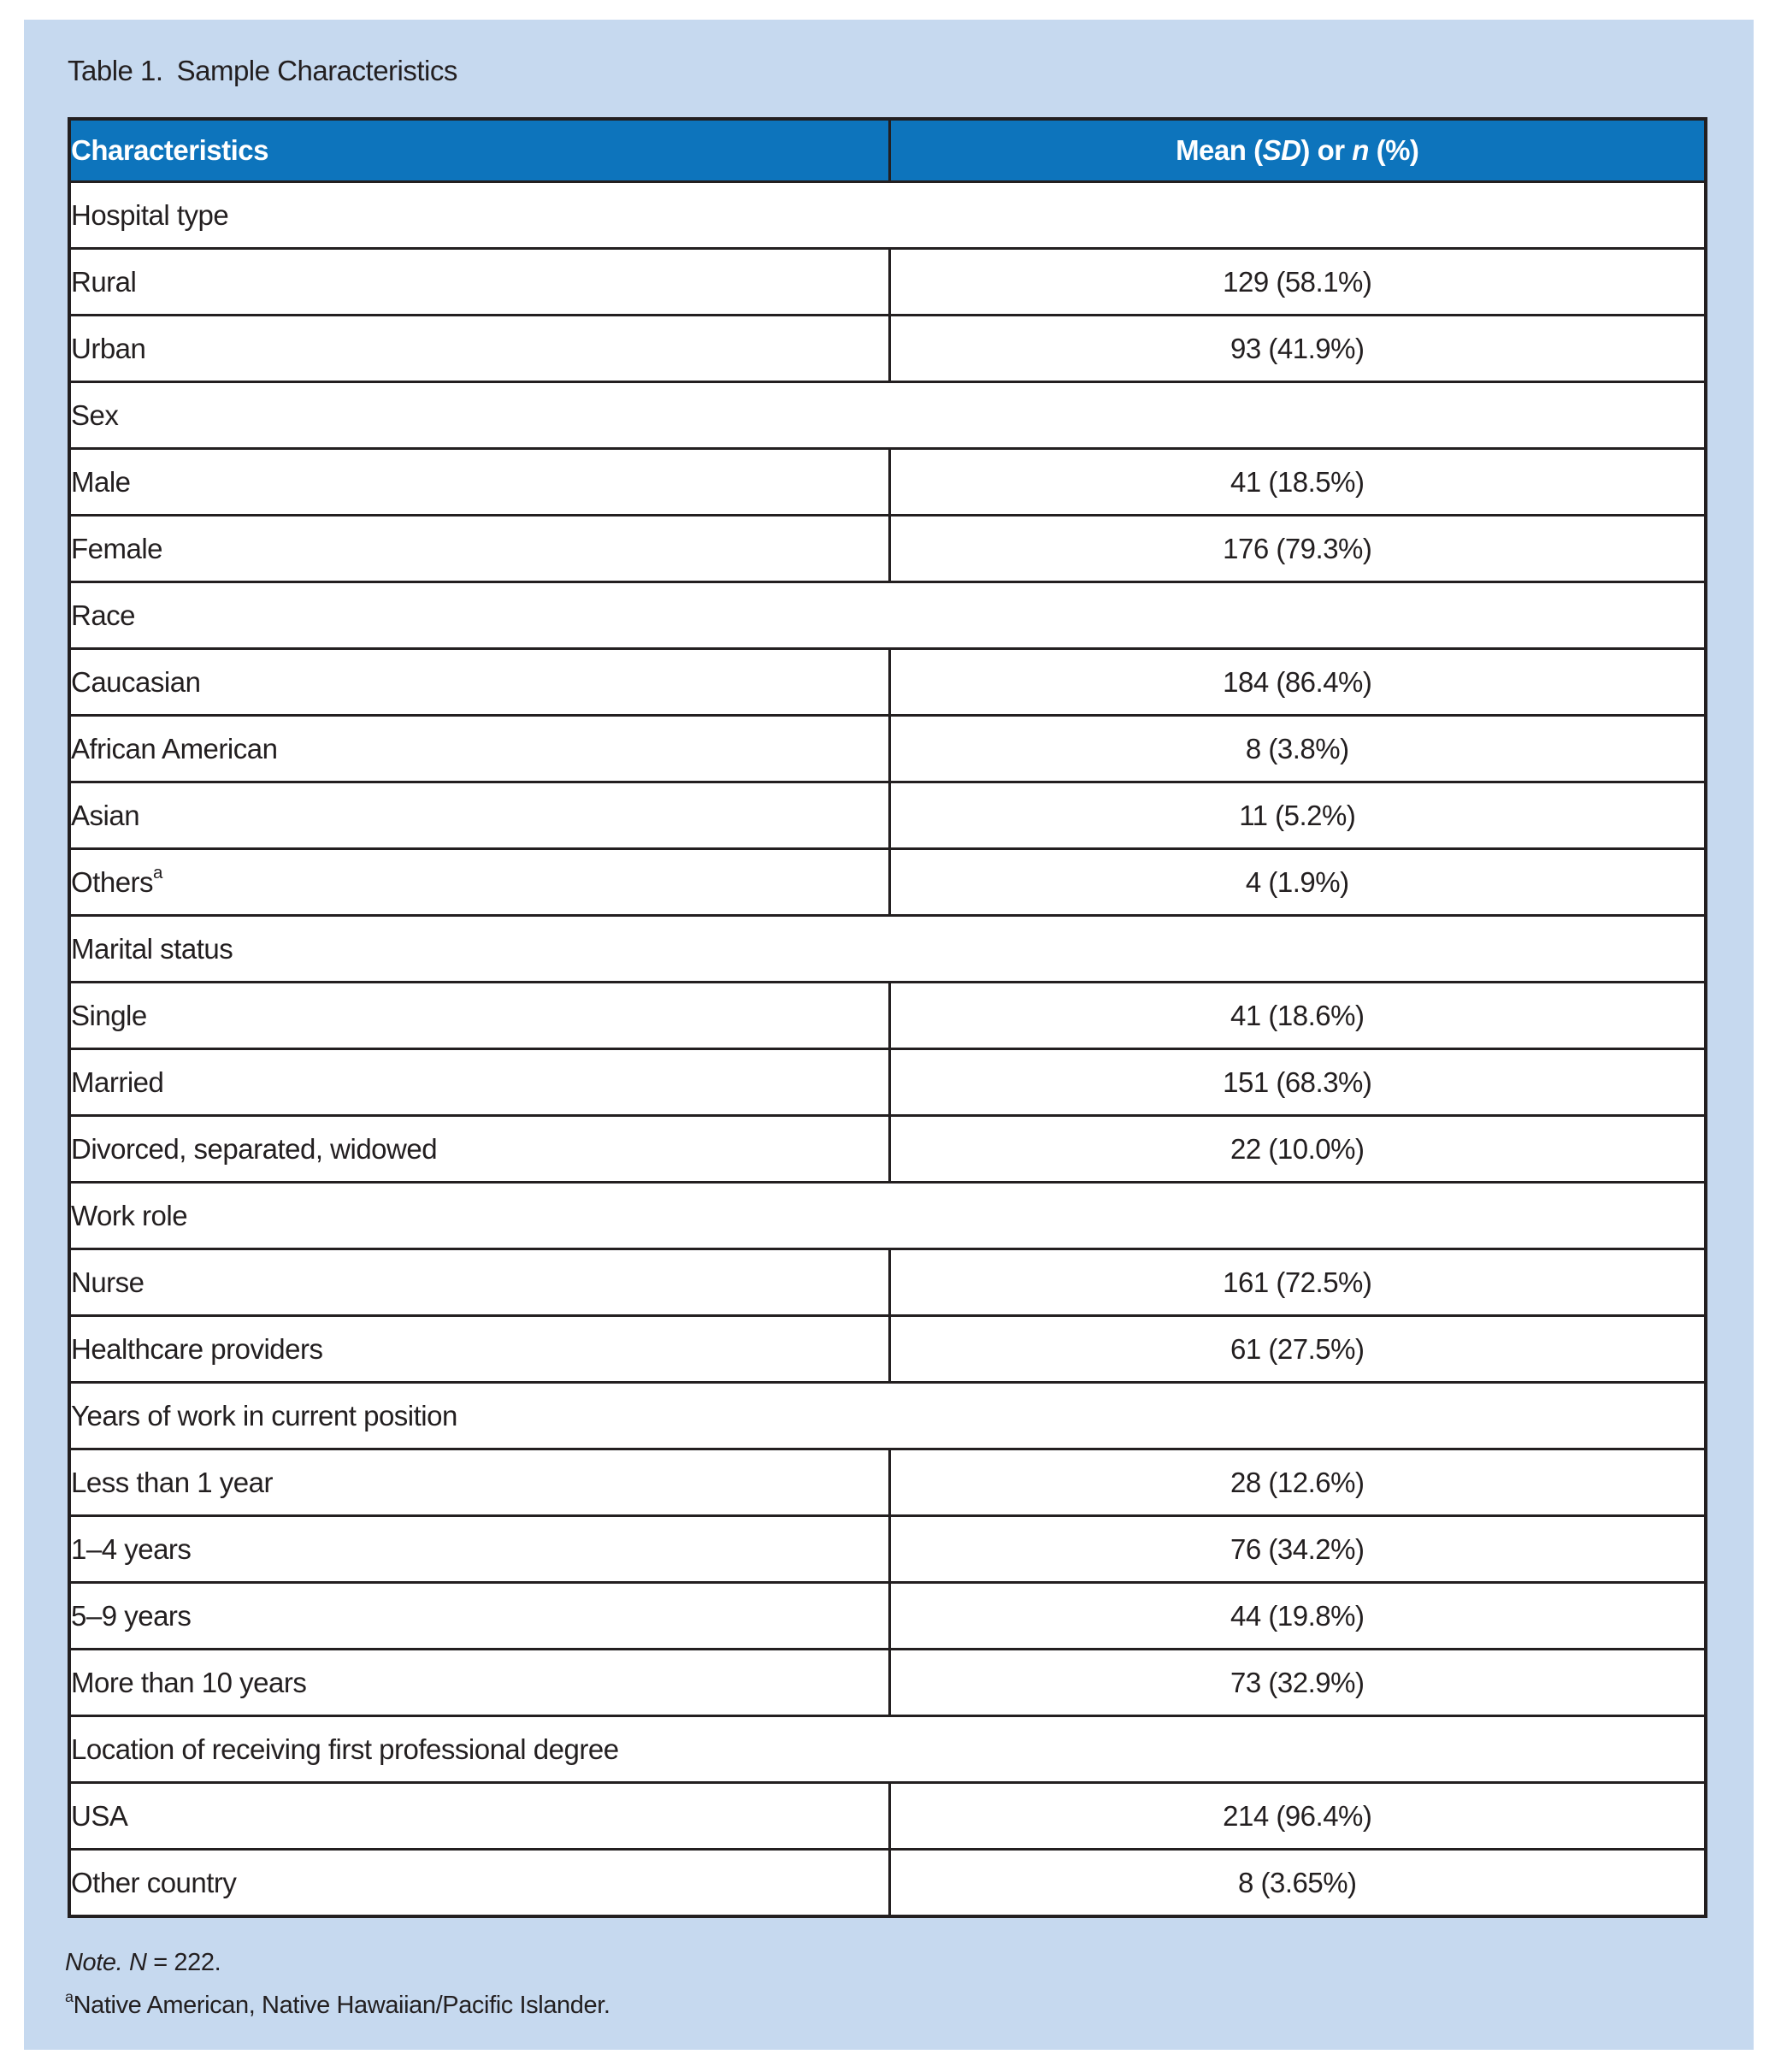  Describe the element at coordinates (138, 1963) in the screenshot. I see `note-n-symbol: N` at that location.